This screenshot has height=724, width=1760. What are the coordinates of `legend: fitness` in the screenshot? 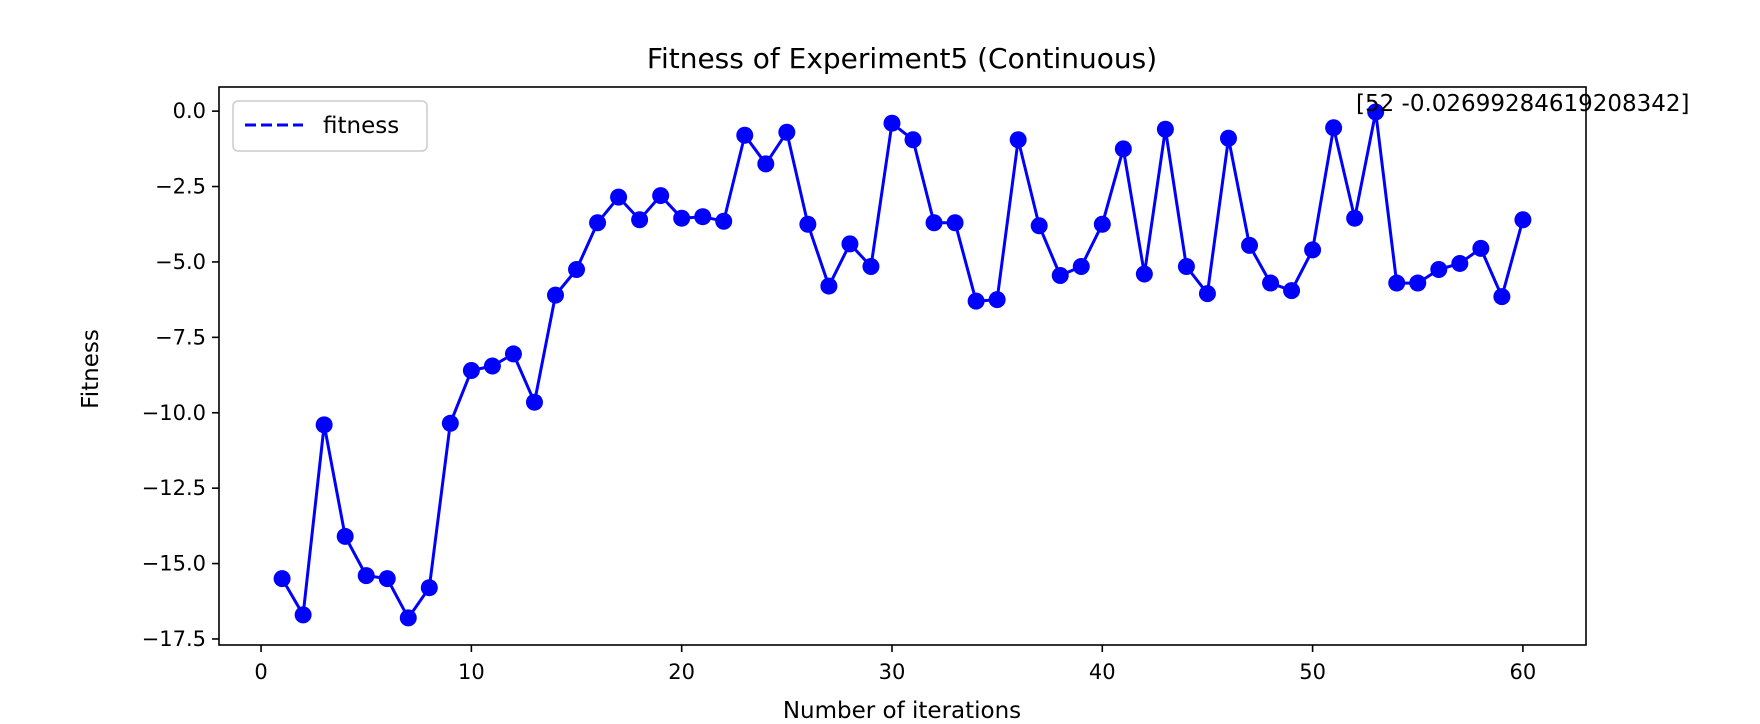 It's located at (330, 126).